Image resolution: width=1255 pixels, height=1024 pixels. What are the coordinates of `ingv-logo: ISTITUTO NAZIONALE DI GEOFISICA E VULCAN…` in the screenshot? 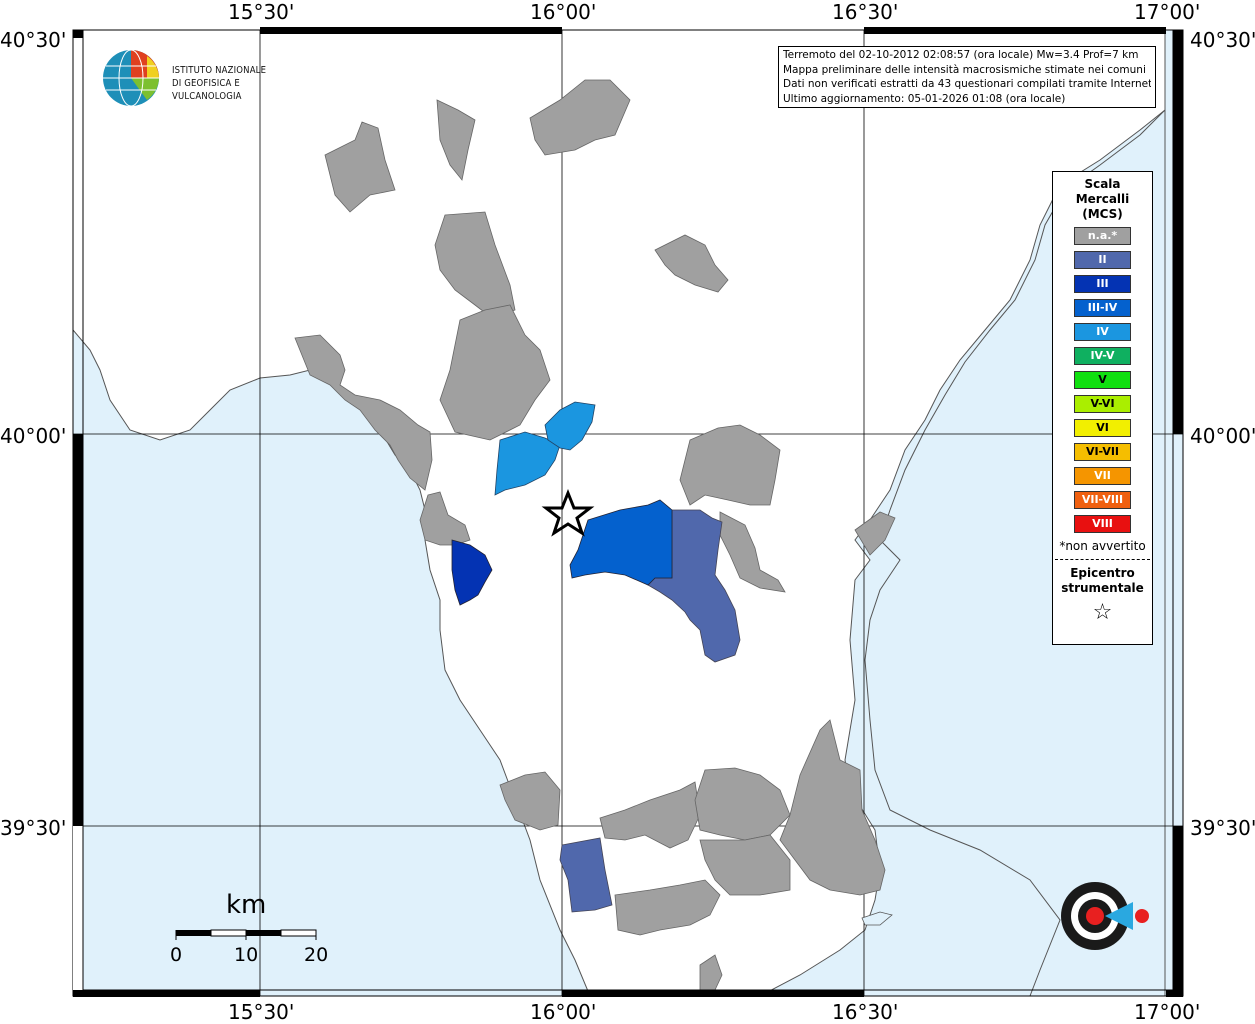 It's located at (207, 78).